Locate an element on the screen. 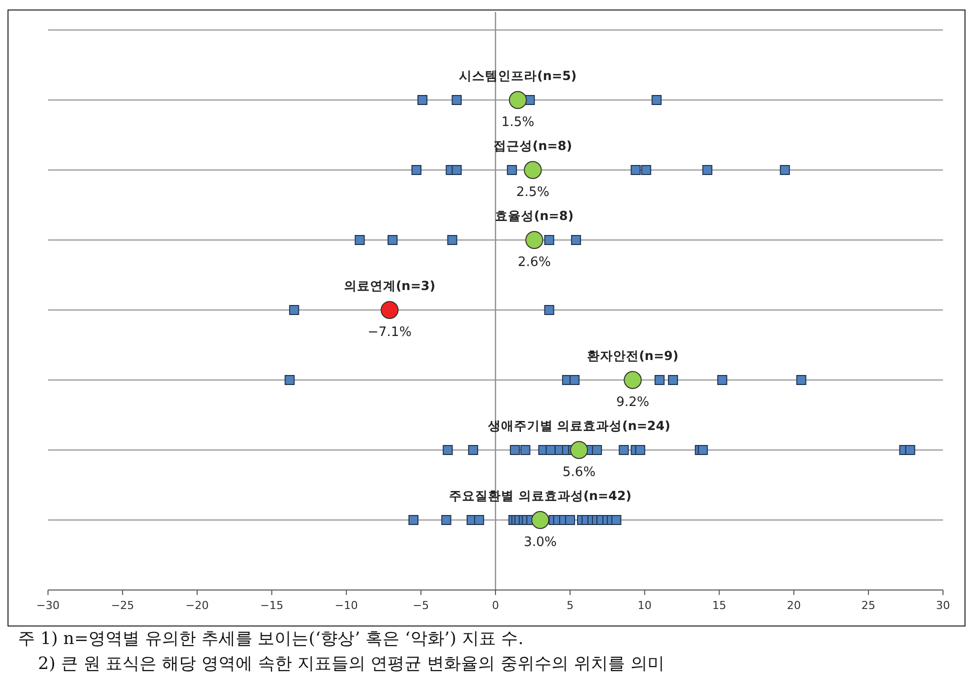 The image size is (969, 676). x-tick-label: 15 is located at coordinates (719, 605).